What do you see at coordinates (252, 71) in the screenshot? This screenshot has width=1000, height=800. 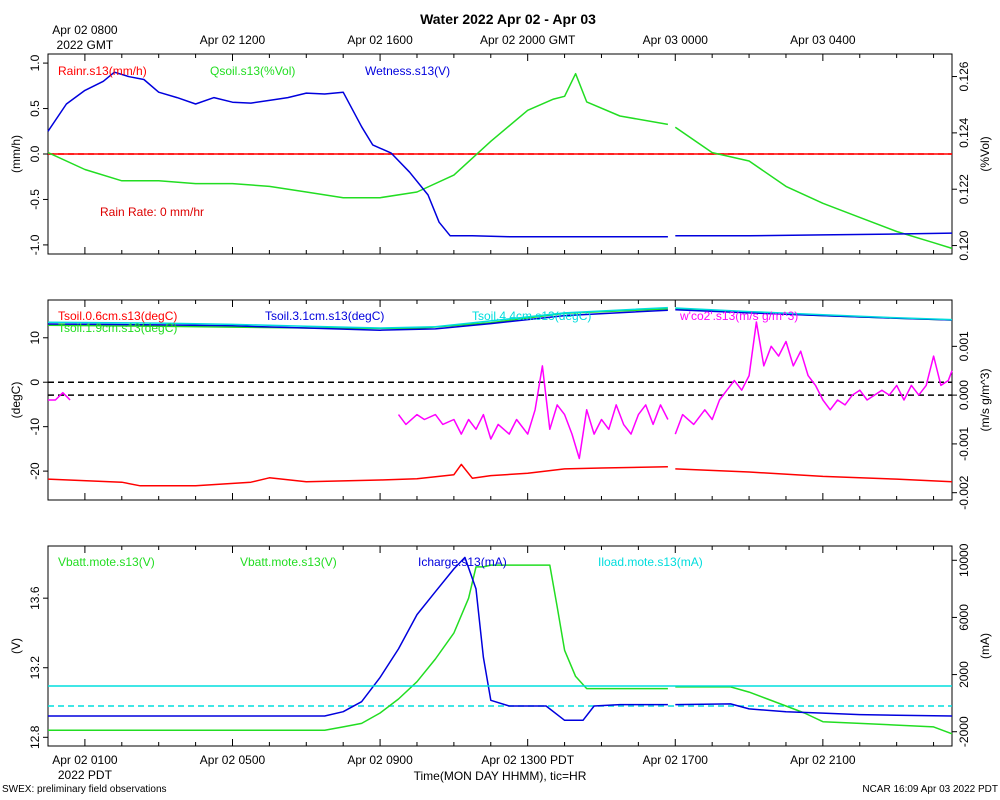 I see `legend-entry: Qsoil.s13(%Vol)` at bounding box center [252, 71].